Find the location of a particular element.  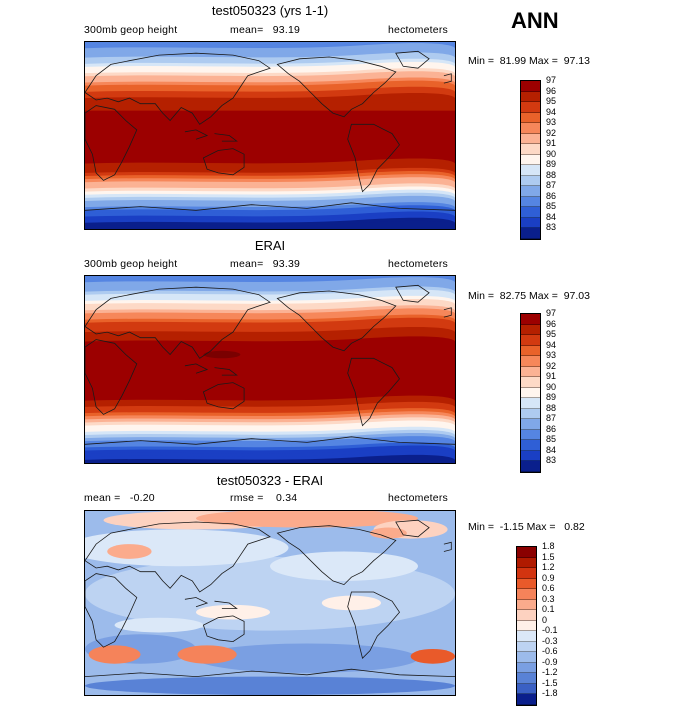

colorbar-tick-label: 0.1 is located at coordinates (548, 609).